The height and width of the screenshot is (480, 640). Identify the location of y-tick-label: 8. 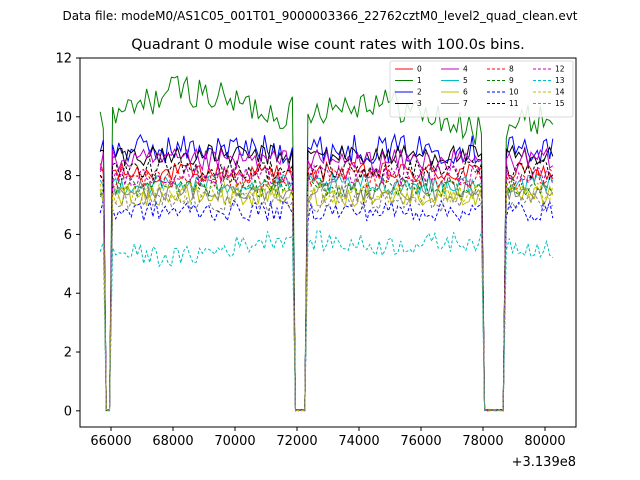
(68, 176).